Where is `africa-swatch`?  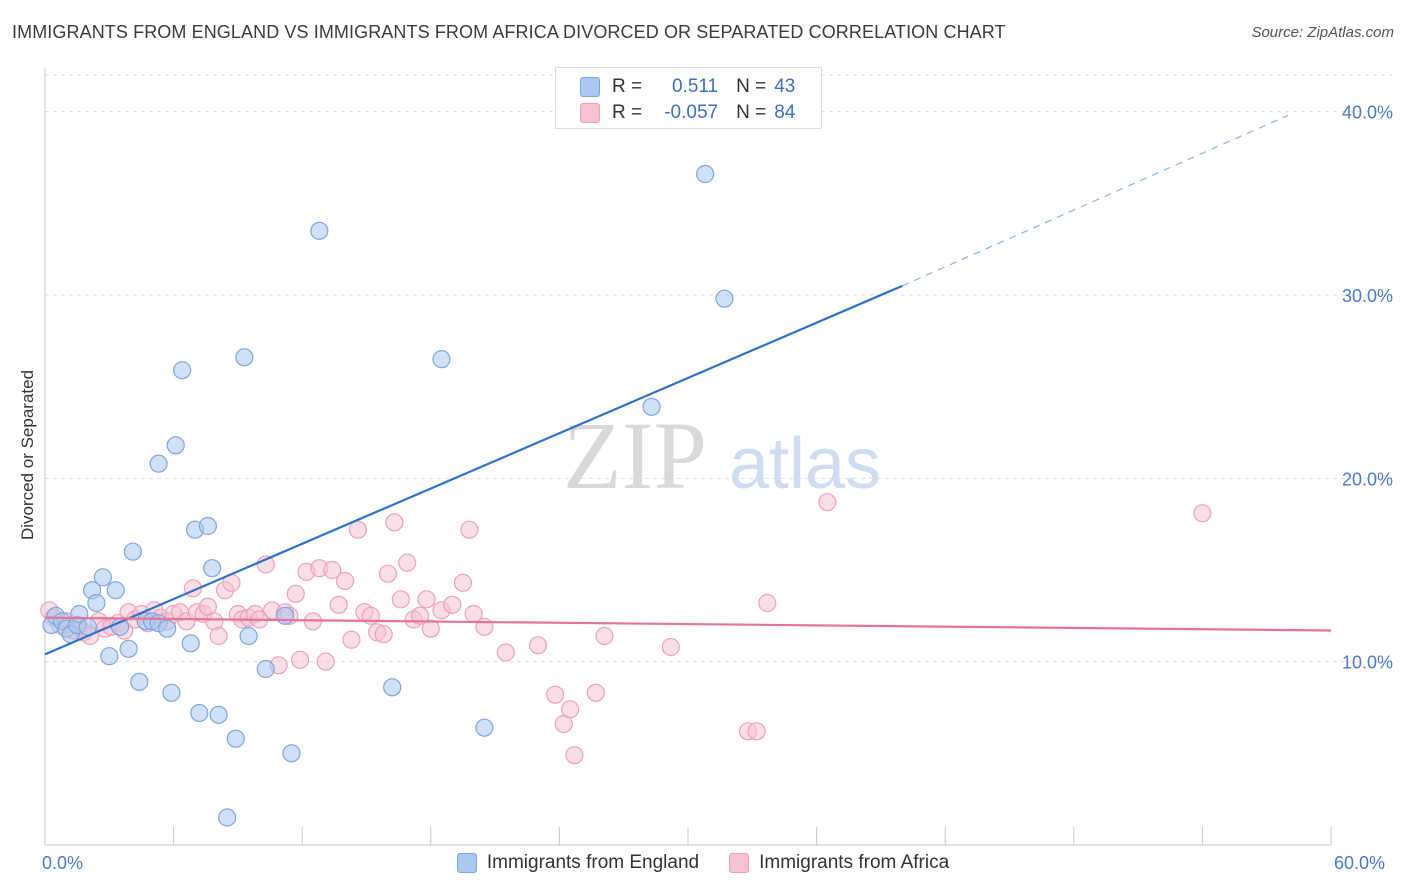 africa-swatch is located at coordinates (590, 113).